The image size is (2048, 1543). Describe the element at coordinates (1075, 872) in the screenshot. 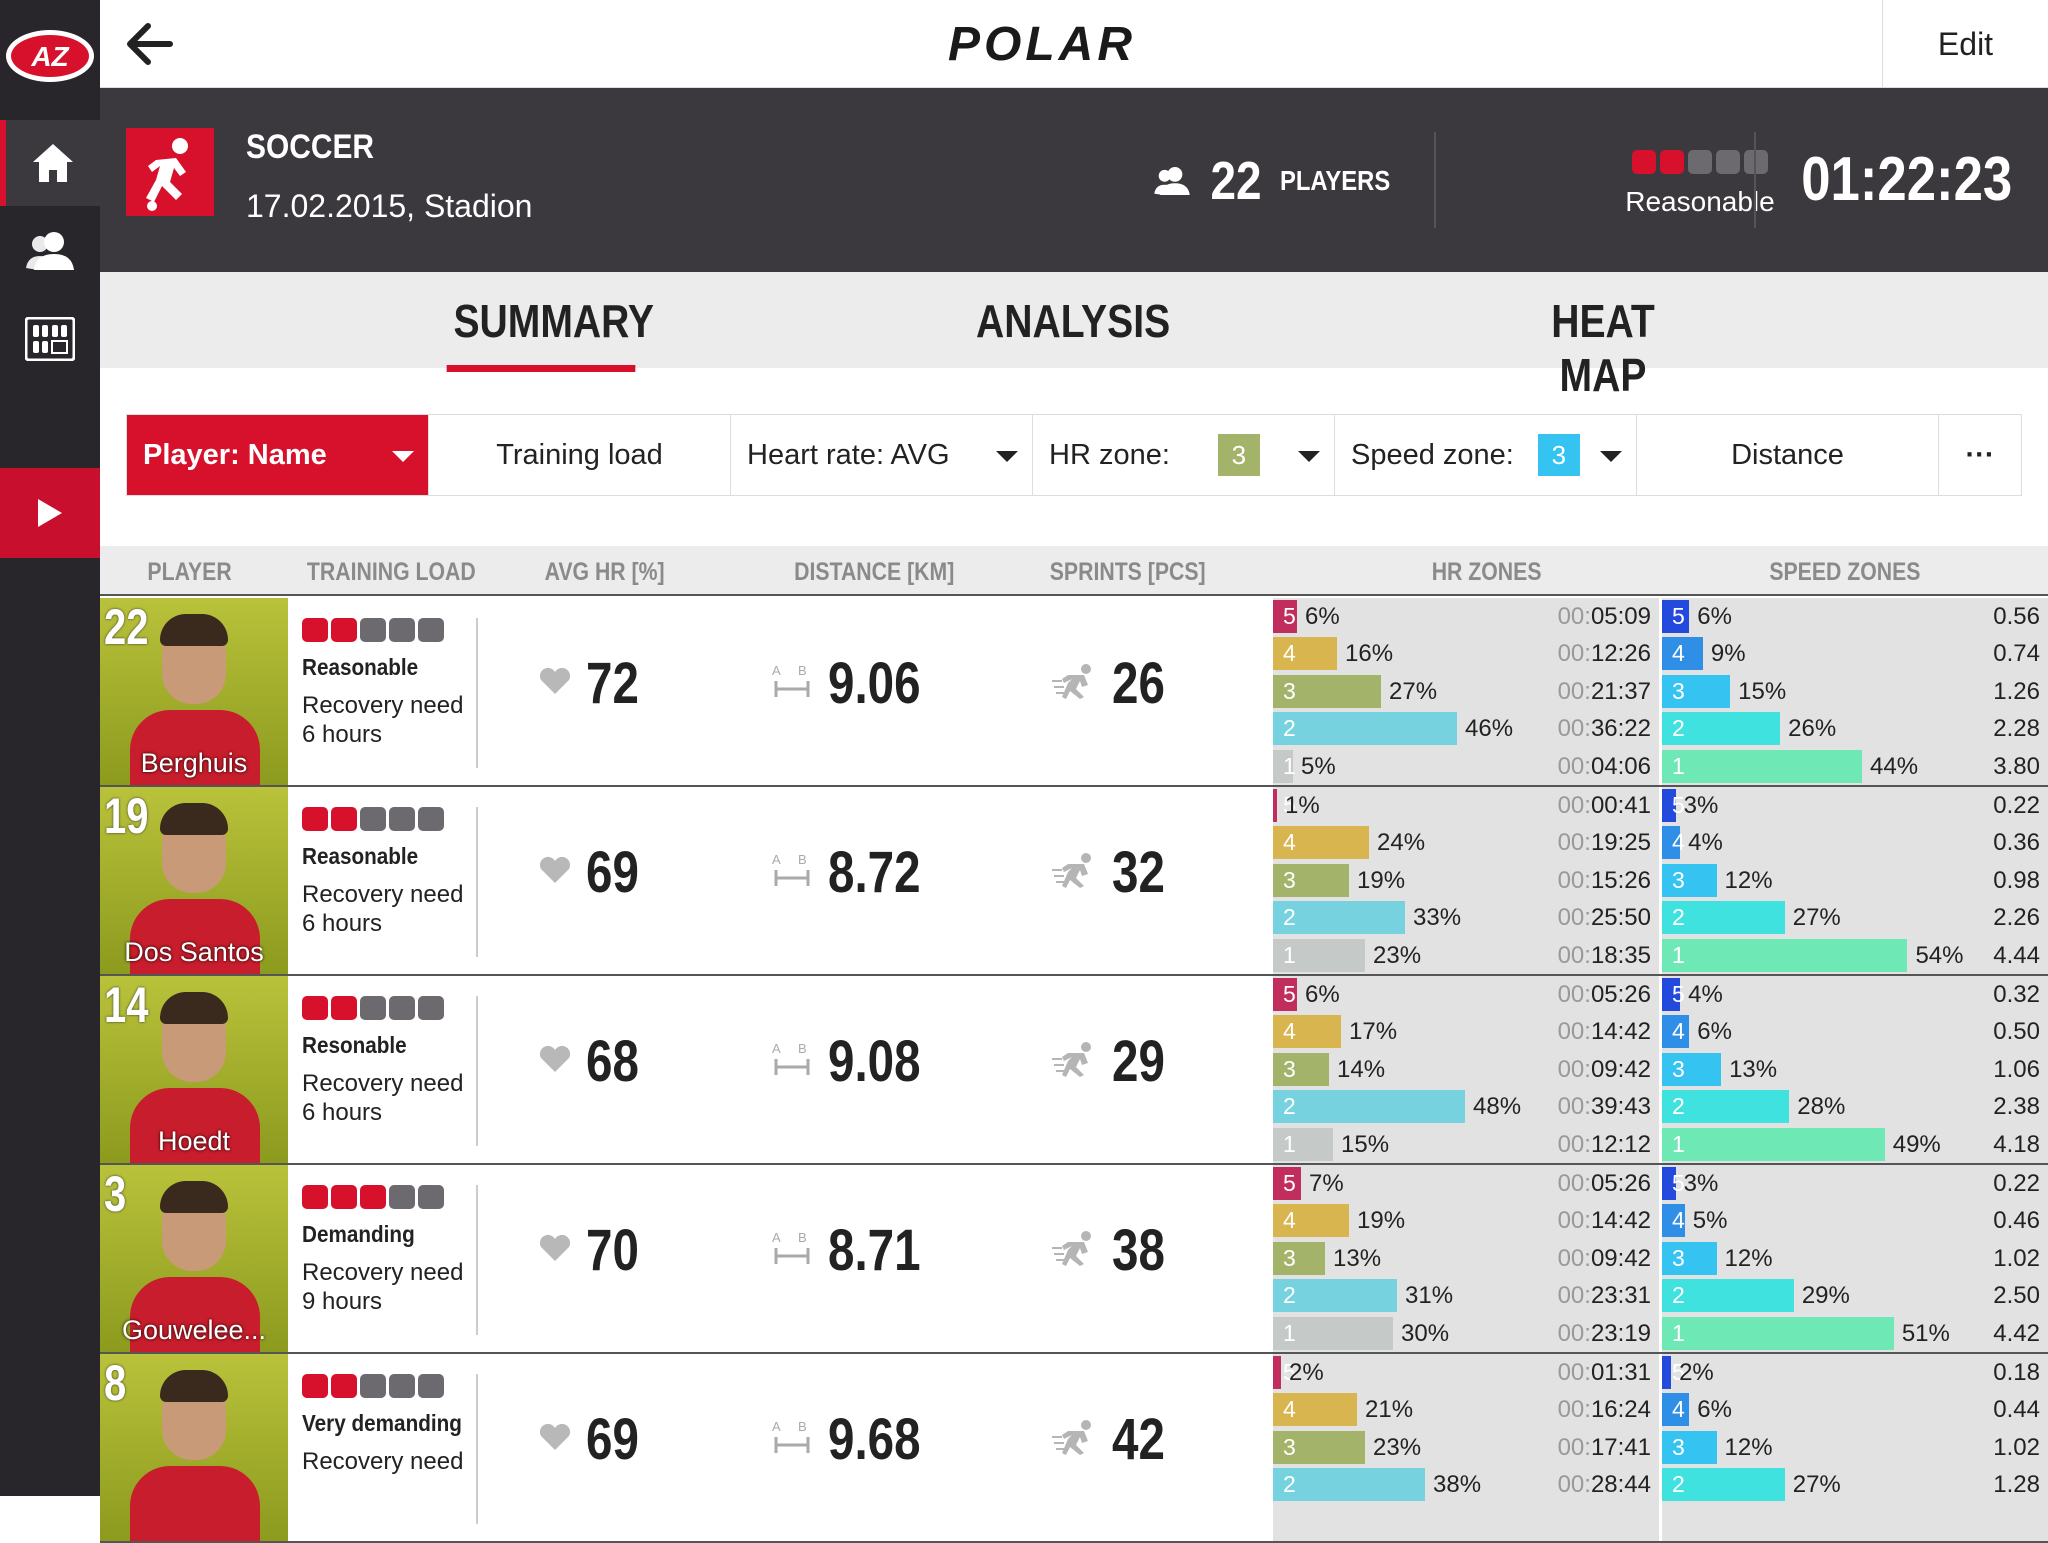

I see `sprint-icon` at that location.